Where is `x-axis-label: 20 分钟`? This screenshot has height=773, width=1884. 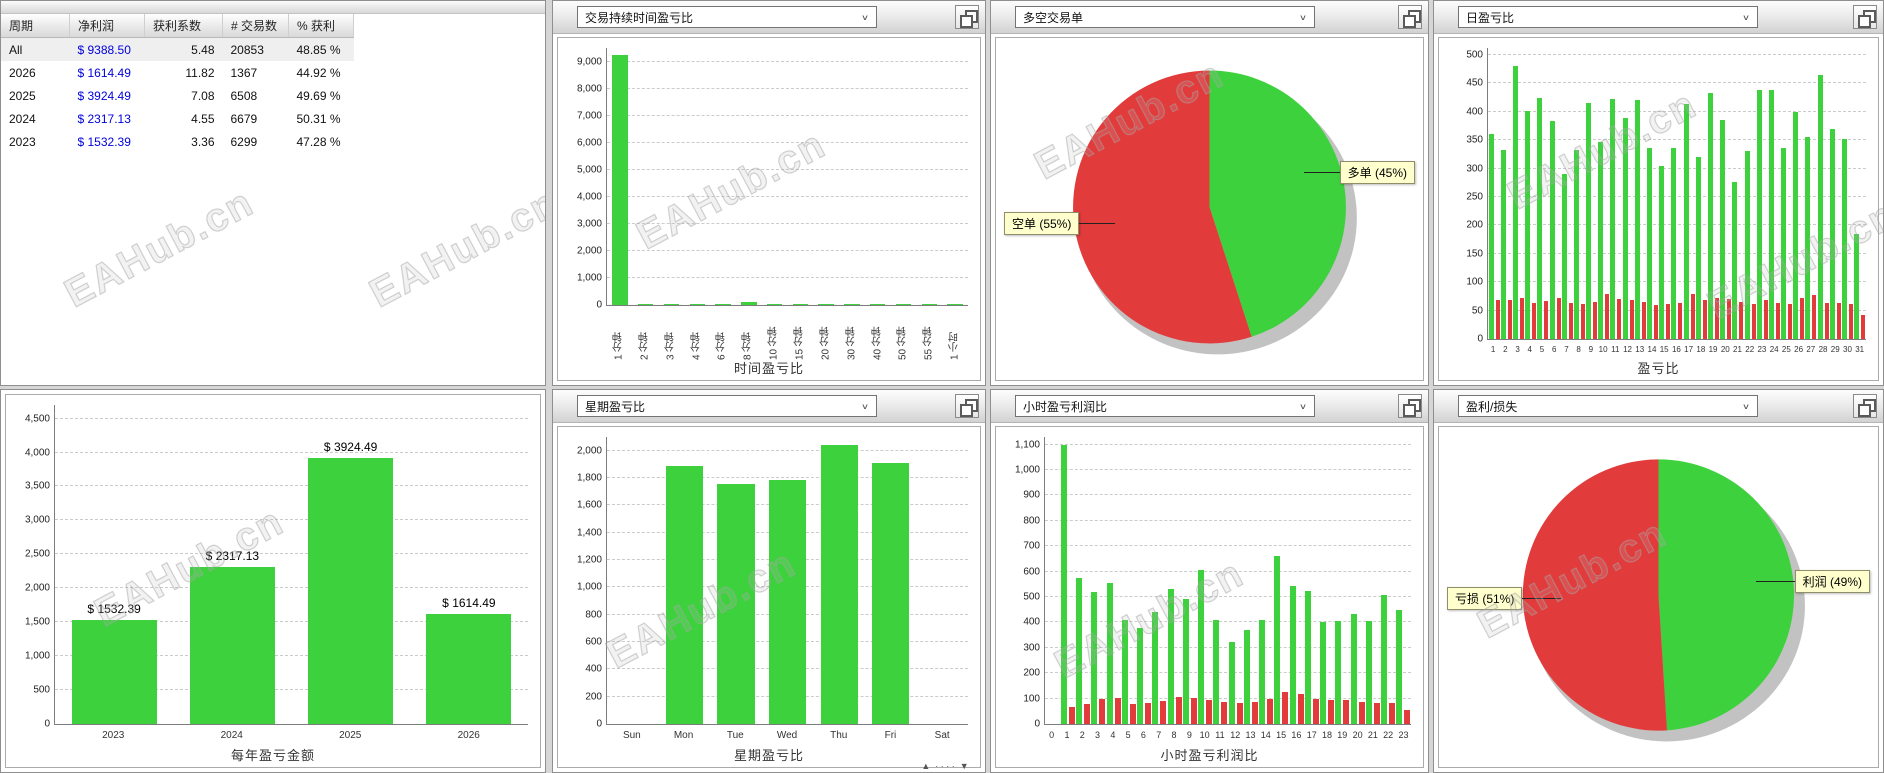
x-axis-label: 20 分钟 is located at coordinates (826, 343).